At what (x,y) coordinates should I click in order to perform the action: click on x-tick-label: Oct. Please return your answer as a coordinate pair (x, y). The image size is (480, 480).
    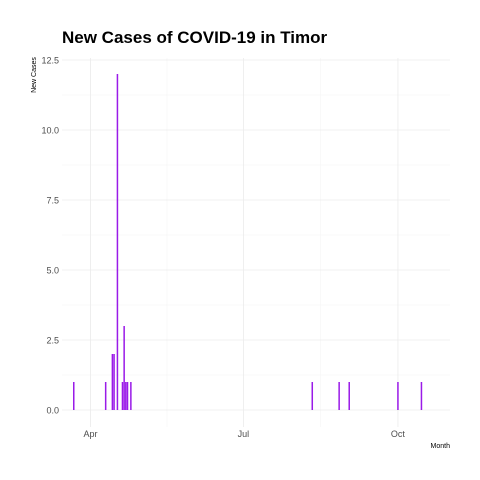
    Looking at the image, I should click on (398, 434).